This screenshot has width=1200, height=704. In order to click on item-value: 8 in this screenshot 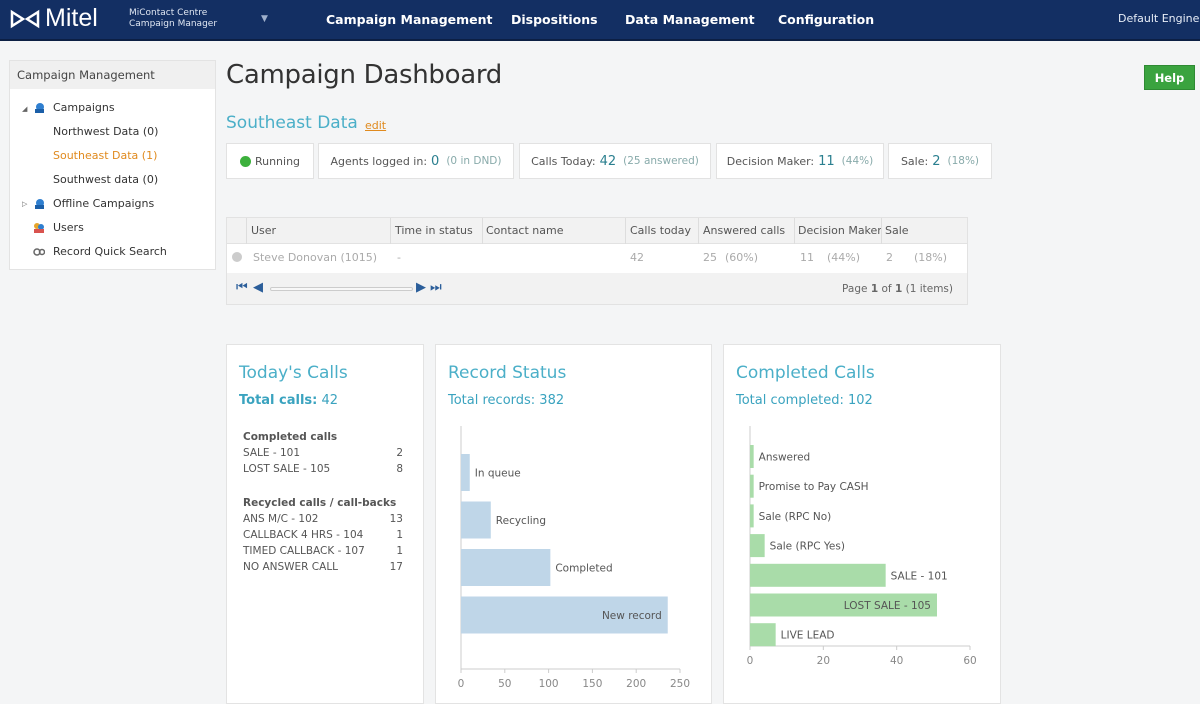, I will do `click(399, 469)`.